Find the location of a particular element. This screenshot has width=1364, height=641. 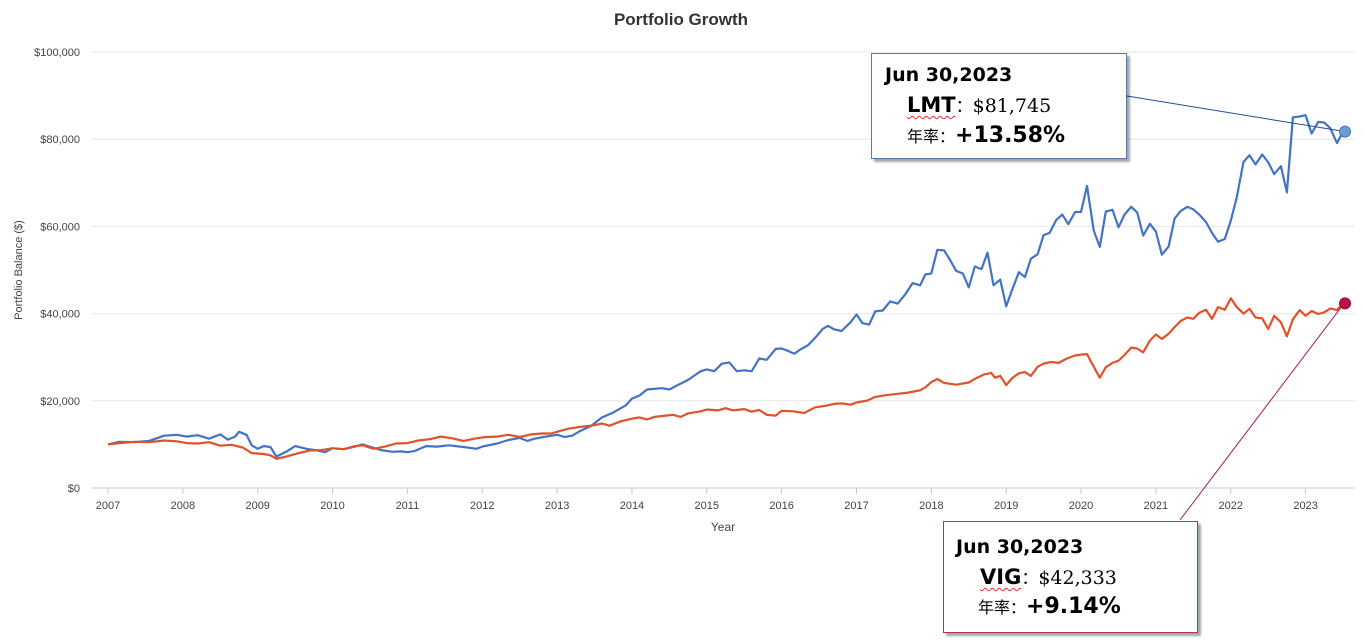

y-tick-label: $20,000 is located at coordinates (60, 402).